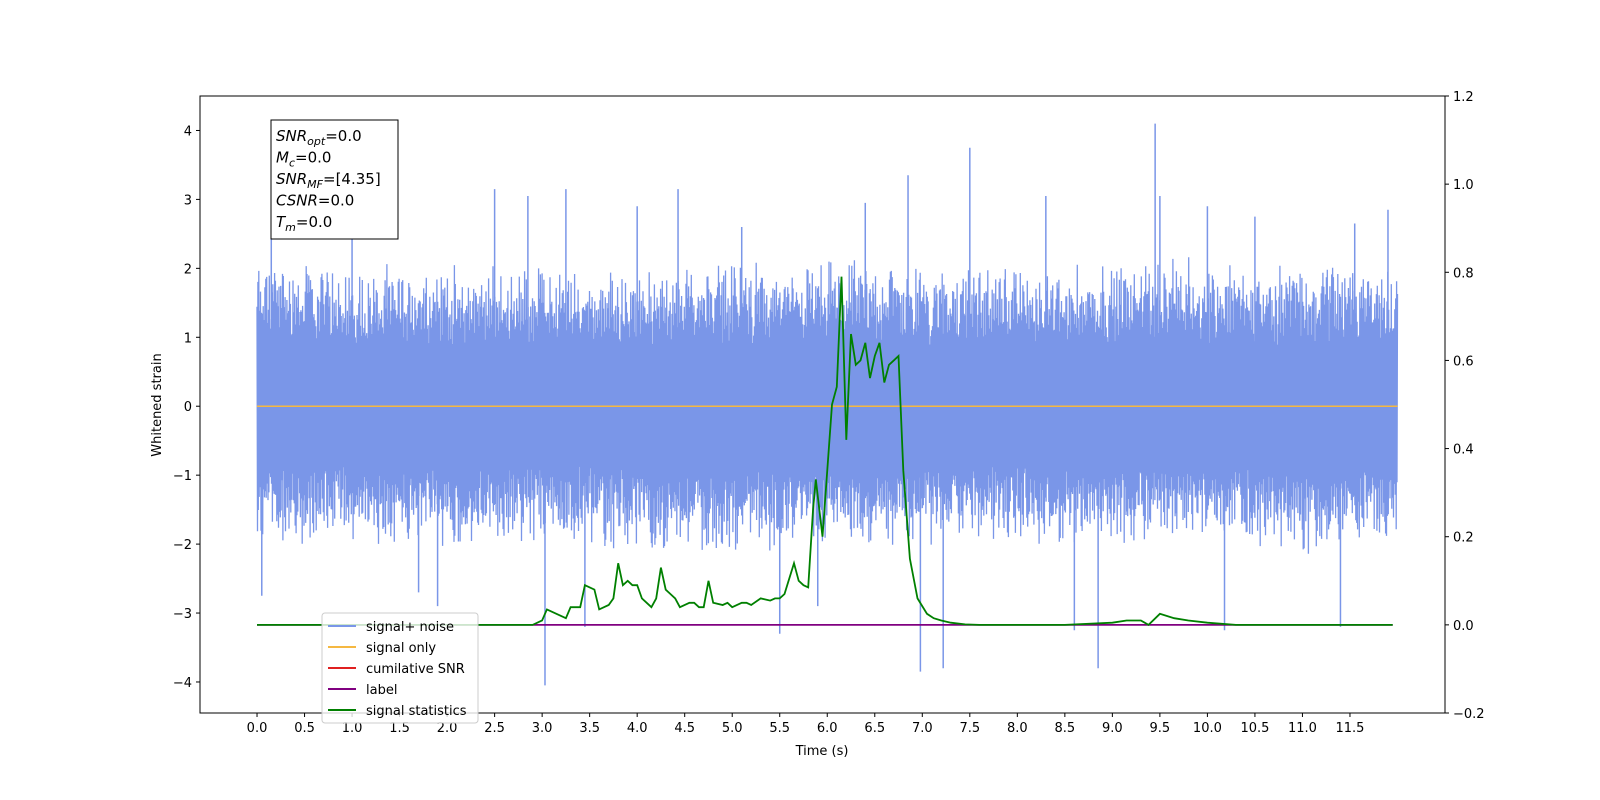  I want to click on x-tick-label: 5.5, so click(779, 728).